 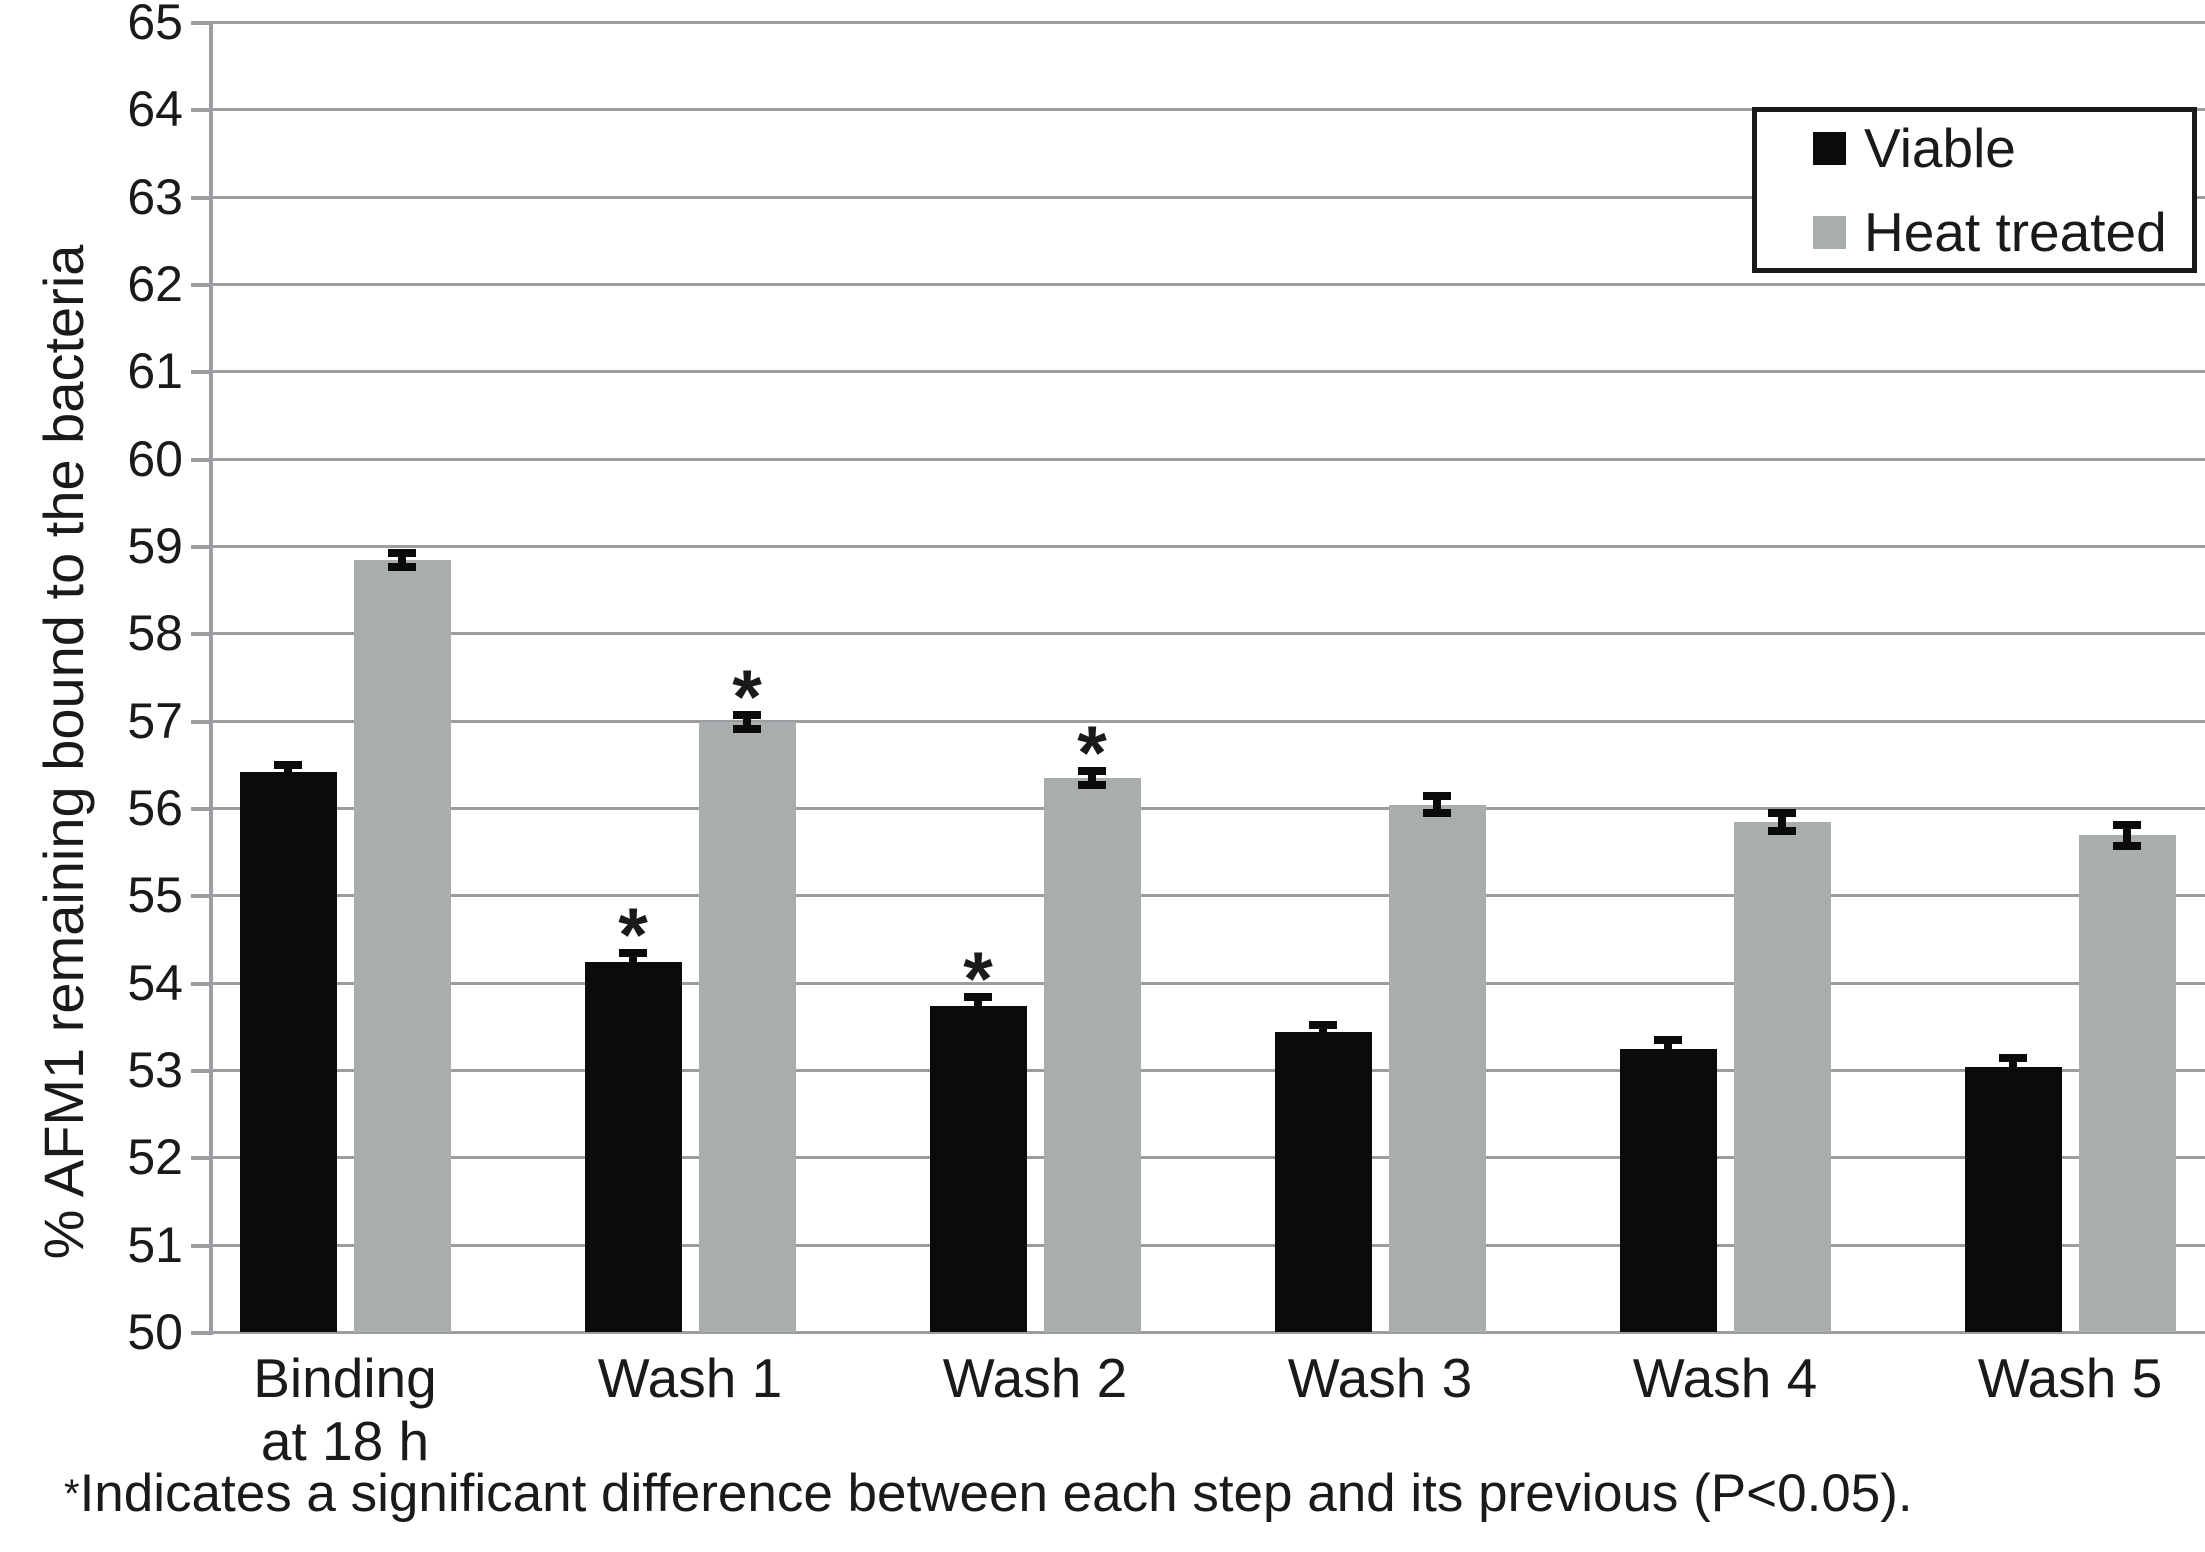 I want to click on y-axis-tick-label: 54, so click(x=155, y=982).